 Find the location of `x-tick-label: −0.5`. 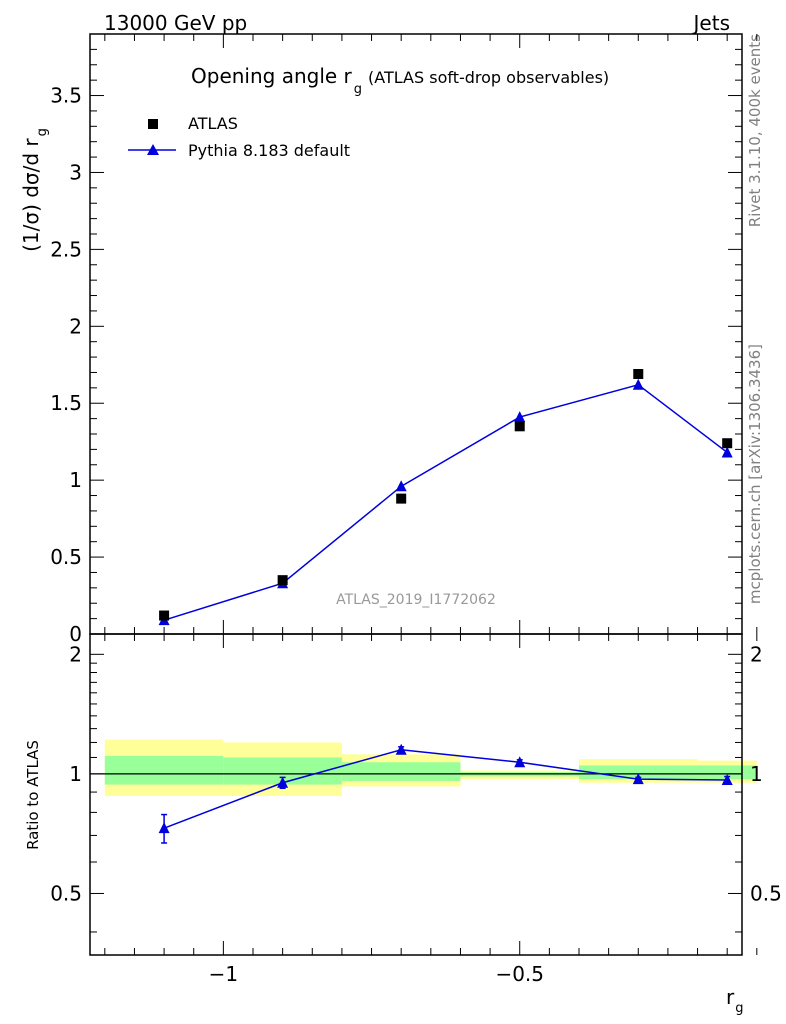

x-tick-label: −0.5 is located at coordinates (519, 974).